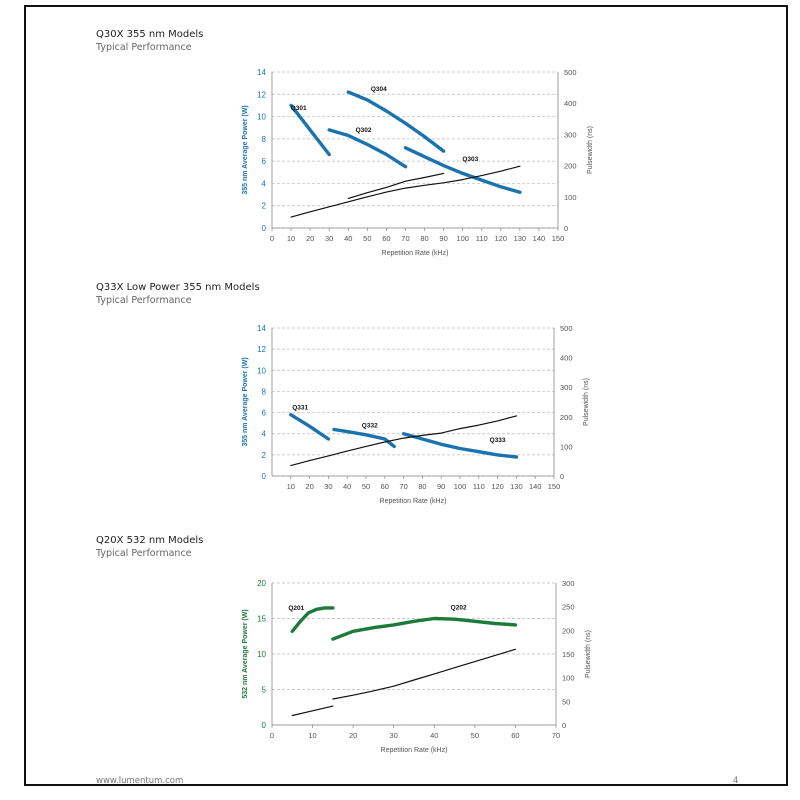 This screenshot has width=800, height=800. Describe the element at coordinates (140, 781) in the screenshot. I see `footer-website: www.lumentum.com` at that location.